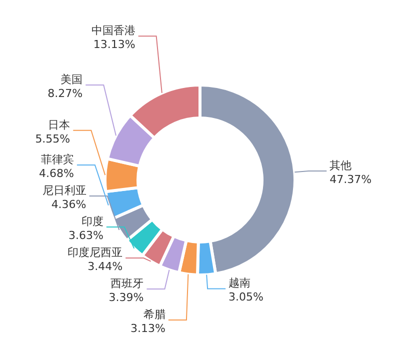 The width and height of the screenshot is (400, 350). What do you see at coordinates (68, 204) in the screenshot?
I see `data-label: 4.36%` at bounding box center [68, 204].